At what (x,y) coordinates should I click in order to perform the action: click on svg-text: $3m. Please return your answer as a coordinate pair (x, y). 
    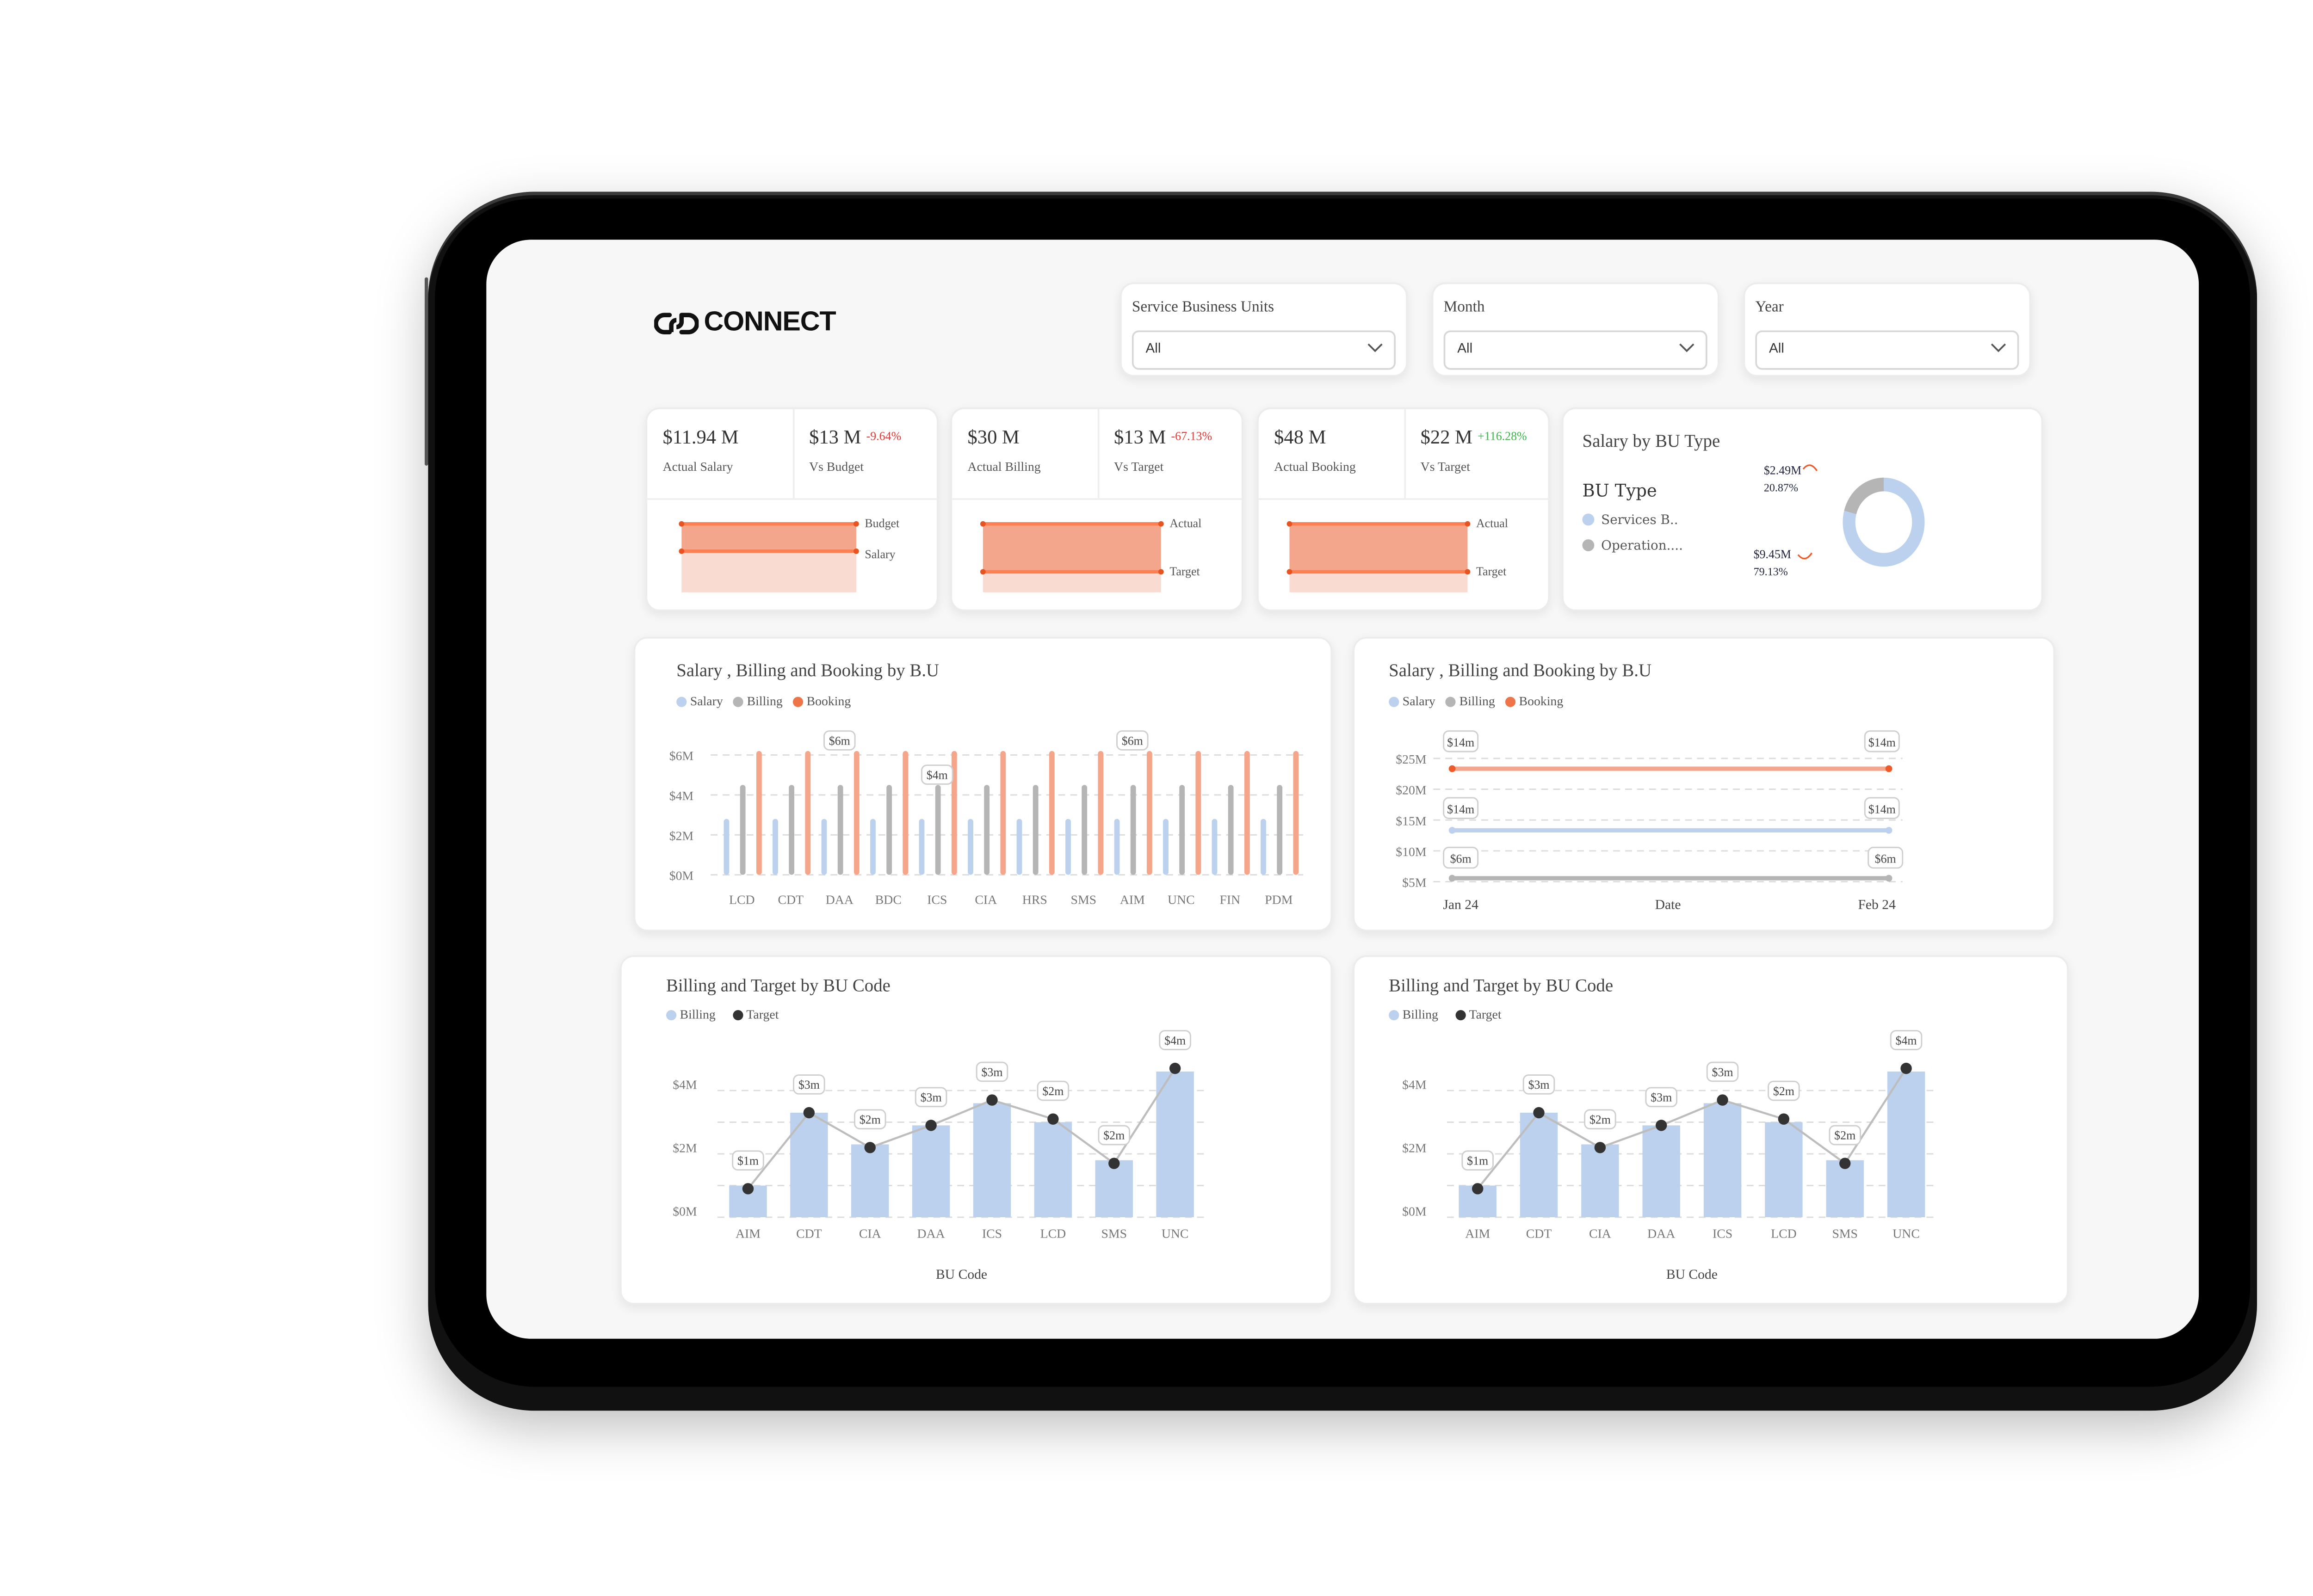
    Looking at the image, I should click on (809, 1084).